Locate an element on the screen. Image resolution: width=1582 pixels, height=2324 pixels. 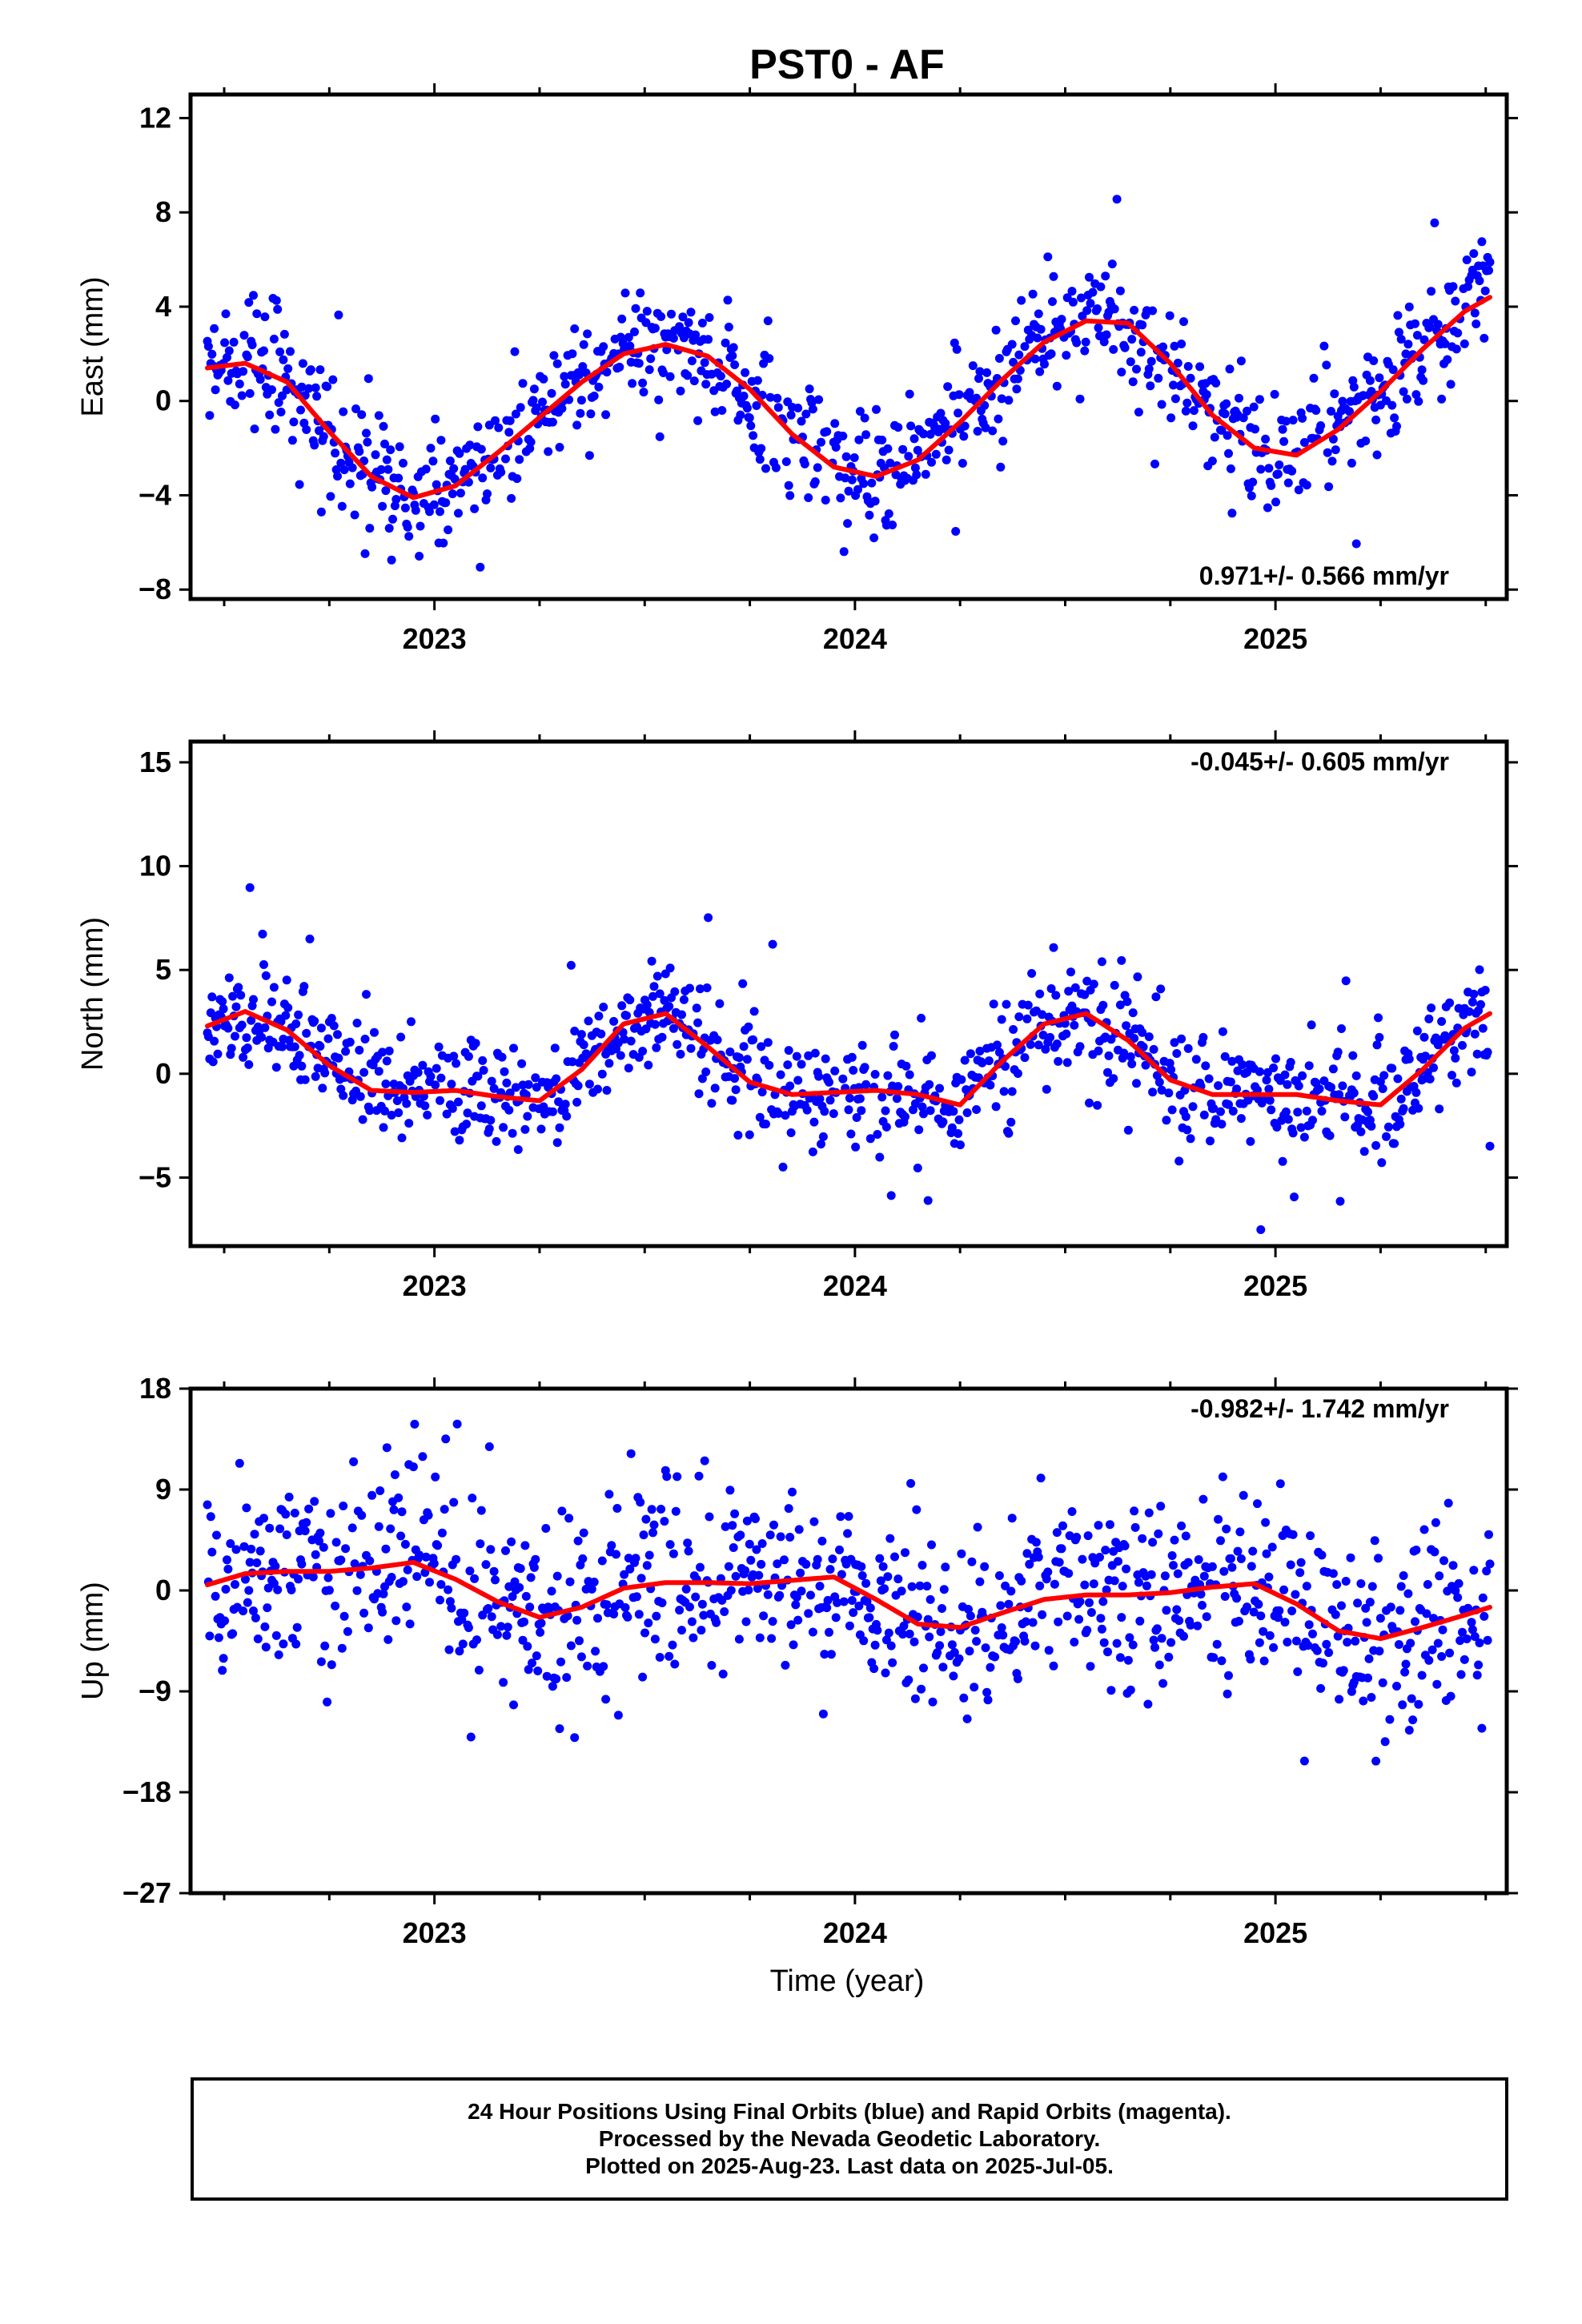
fit-curve is located at coordinates (848, 1601).